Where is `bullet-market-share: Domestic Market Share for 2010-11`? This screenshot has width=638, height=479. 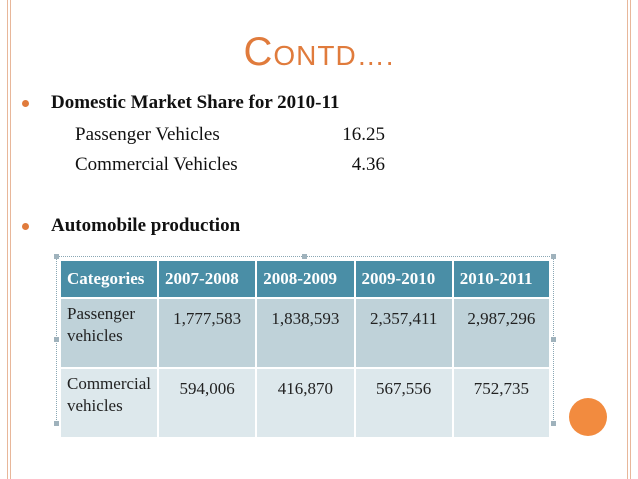 bullet-market-share: Domestic Market Share for 2010-11 is located at coordinates (180, 103).